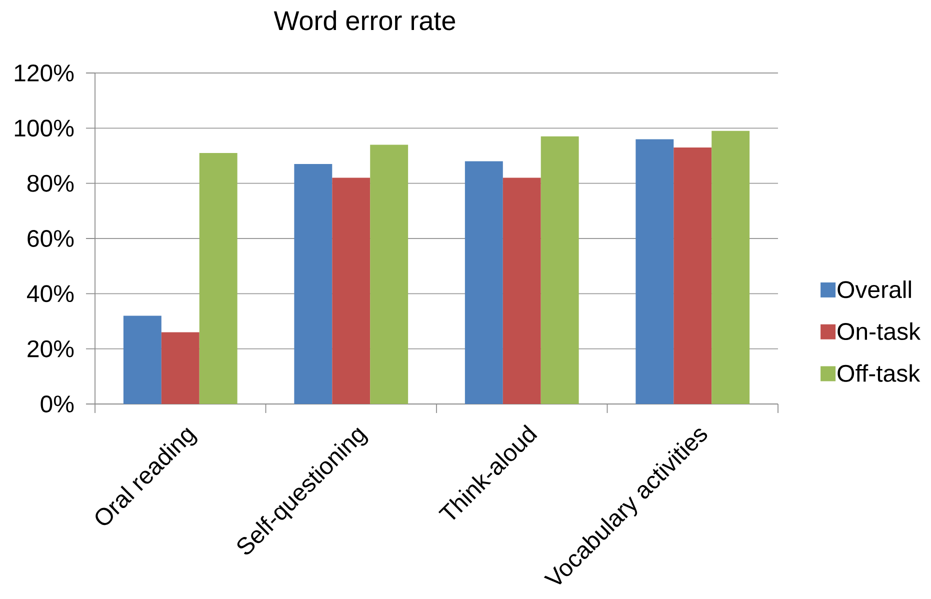 Image resolution: width=931 pixels, height=599 pixels. What do you see at coordinates (50, 293) in the screenshot?
I see `y-tick-label: 40%` at bounding box center [50, 293].